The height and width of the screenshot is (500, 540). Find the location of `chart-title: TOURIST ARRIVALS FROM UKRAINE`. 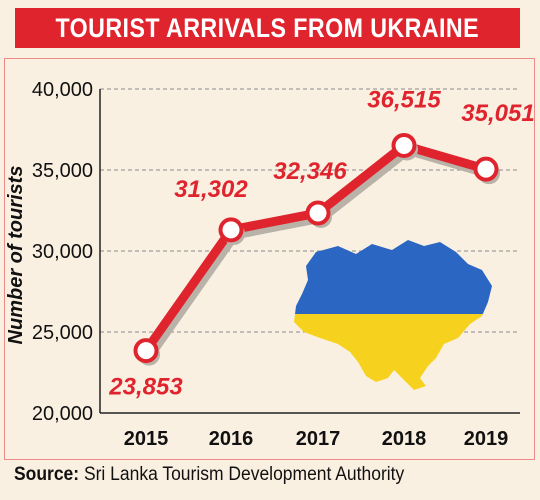

chart-title: TOURIST ARRIVALS FROM UKRAINE is located at coordinates (267, 27).